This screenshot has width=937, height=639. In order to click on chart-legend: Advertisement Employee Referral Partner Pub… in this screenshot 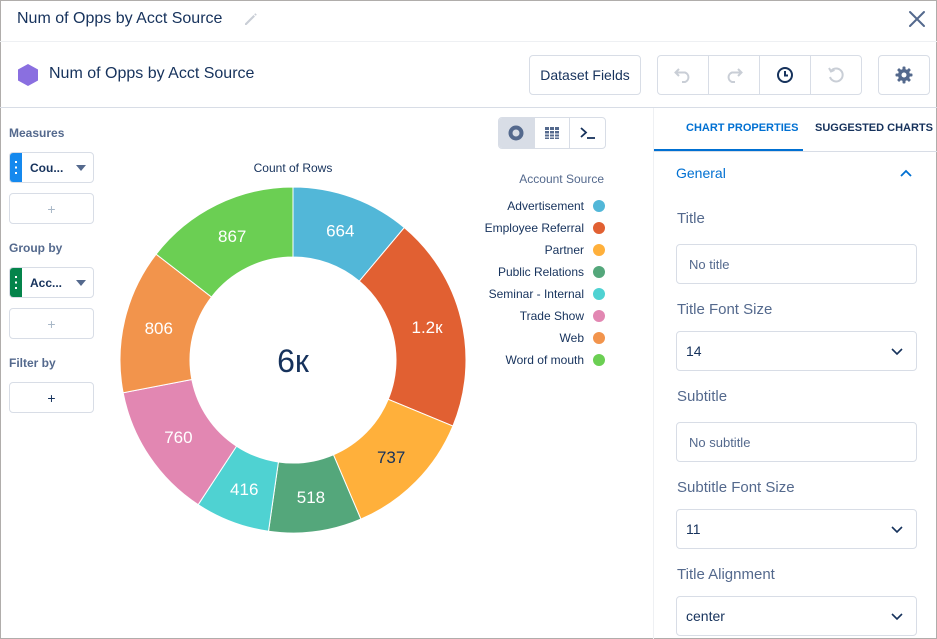, I will do `click(502, 283)`.